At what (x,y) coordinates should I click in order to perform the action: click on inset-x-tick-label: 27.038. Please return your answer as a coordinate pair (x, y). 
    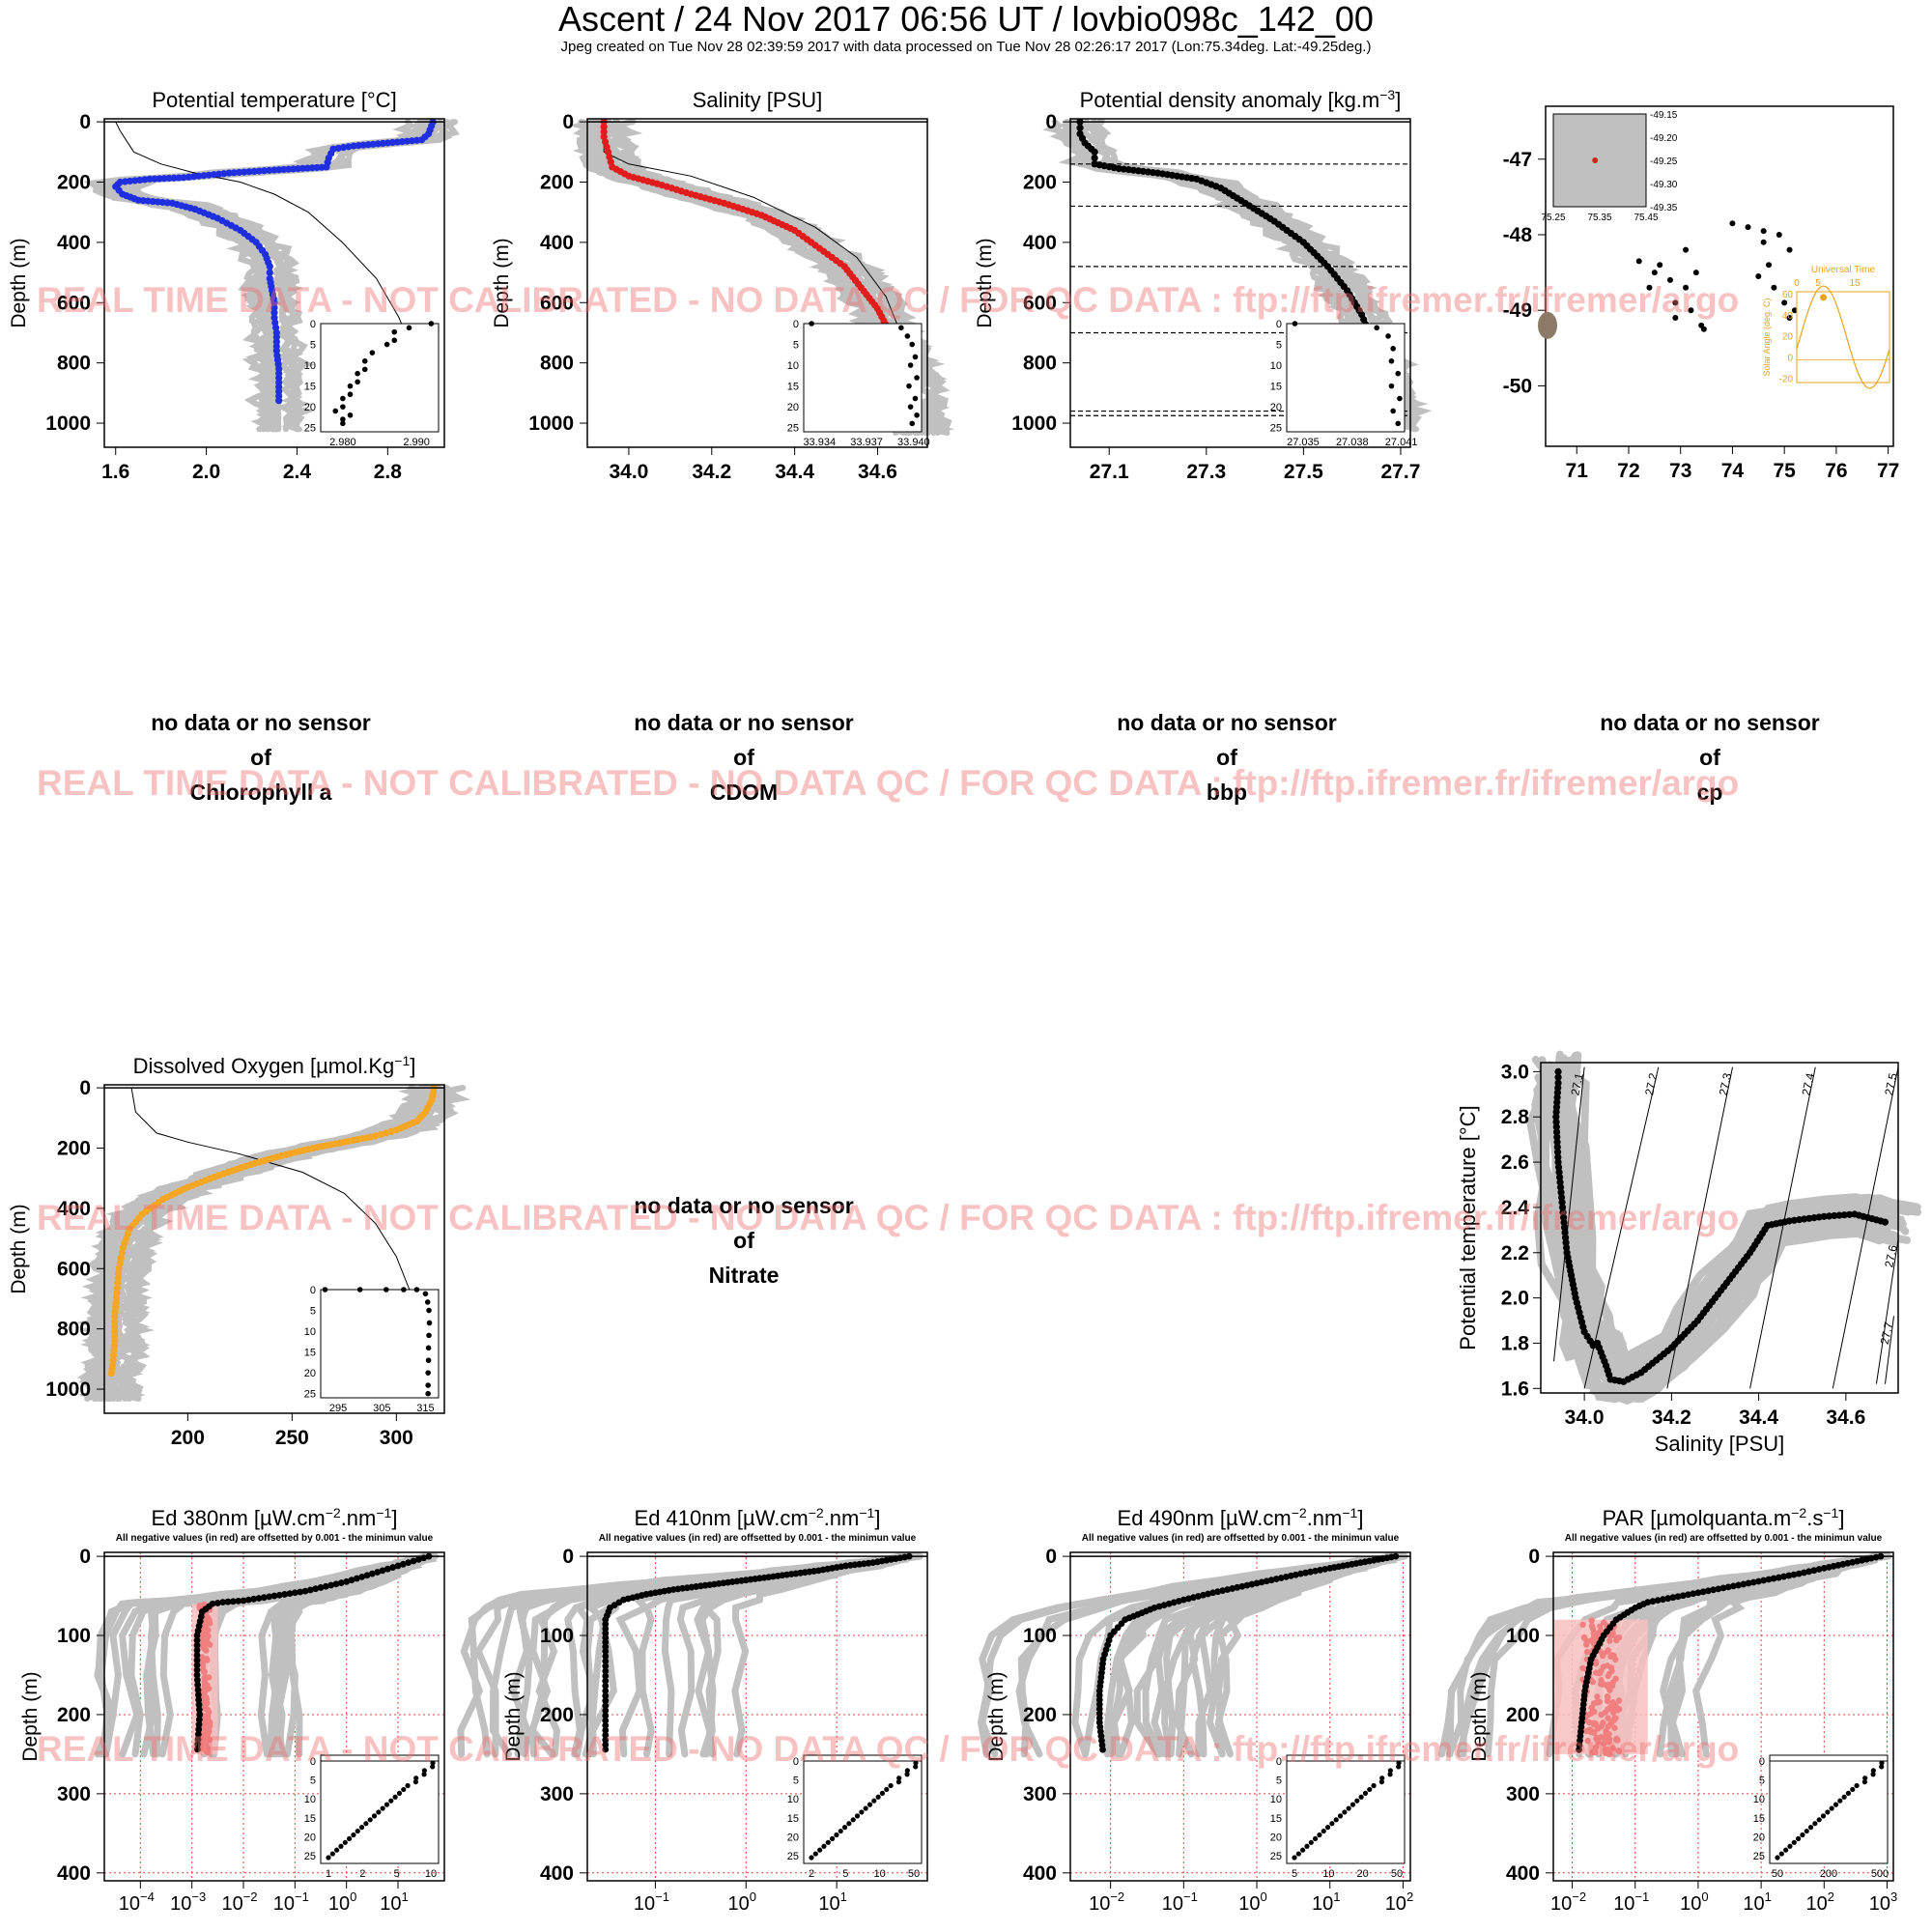
    Looking at the image, I should click on (1352, 442).